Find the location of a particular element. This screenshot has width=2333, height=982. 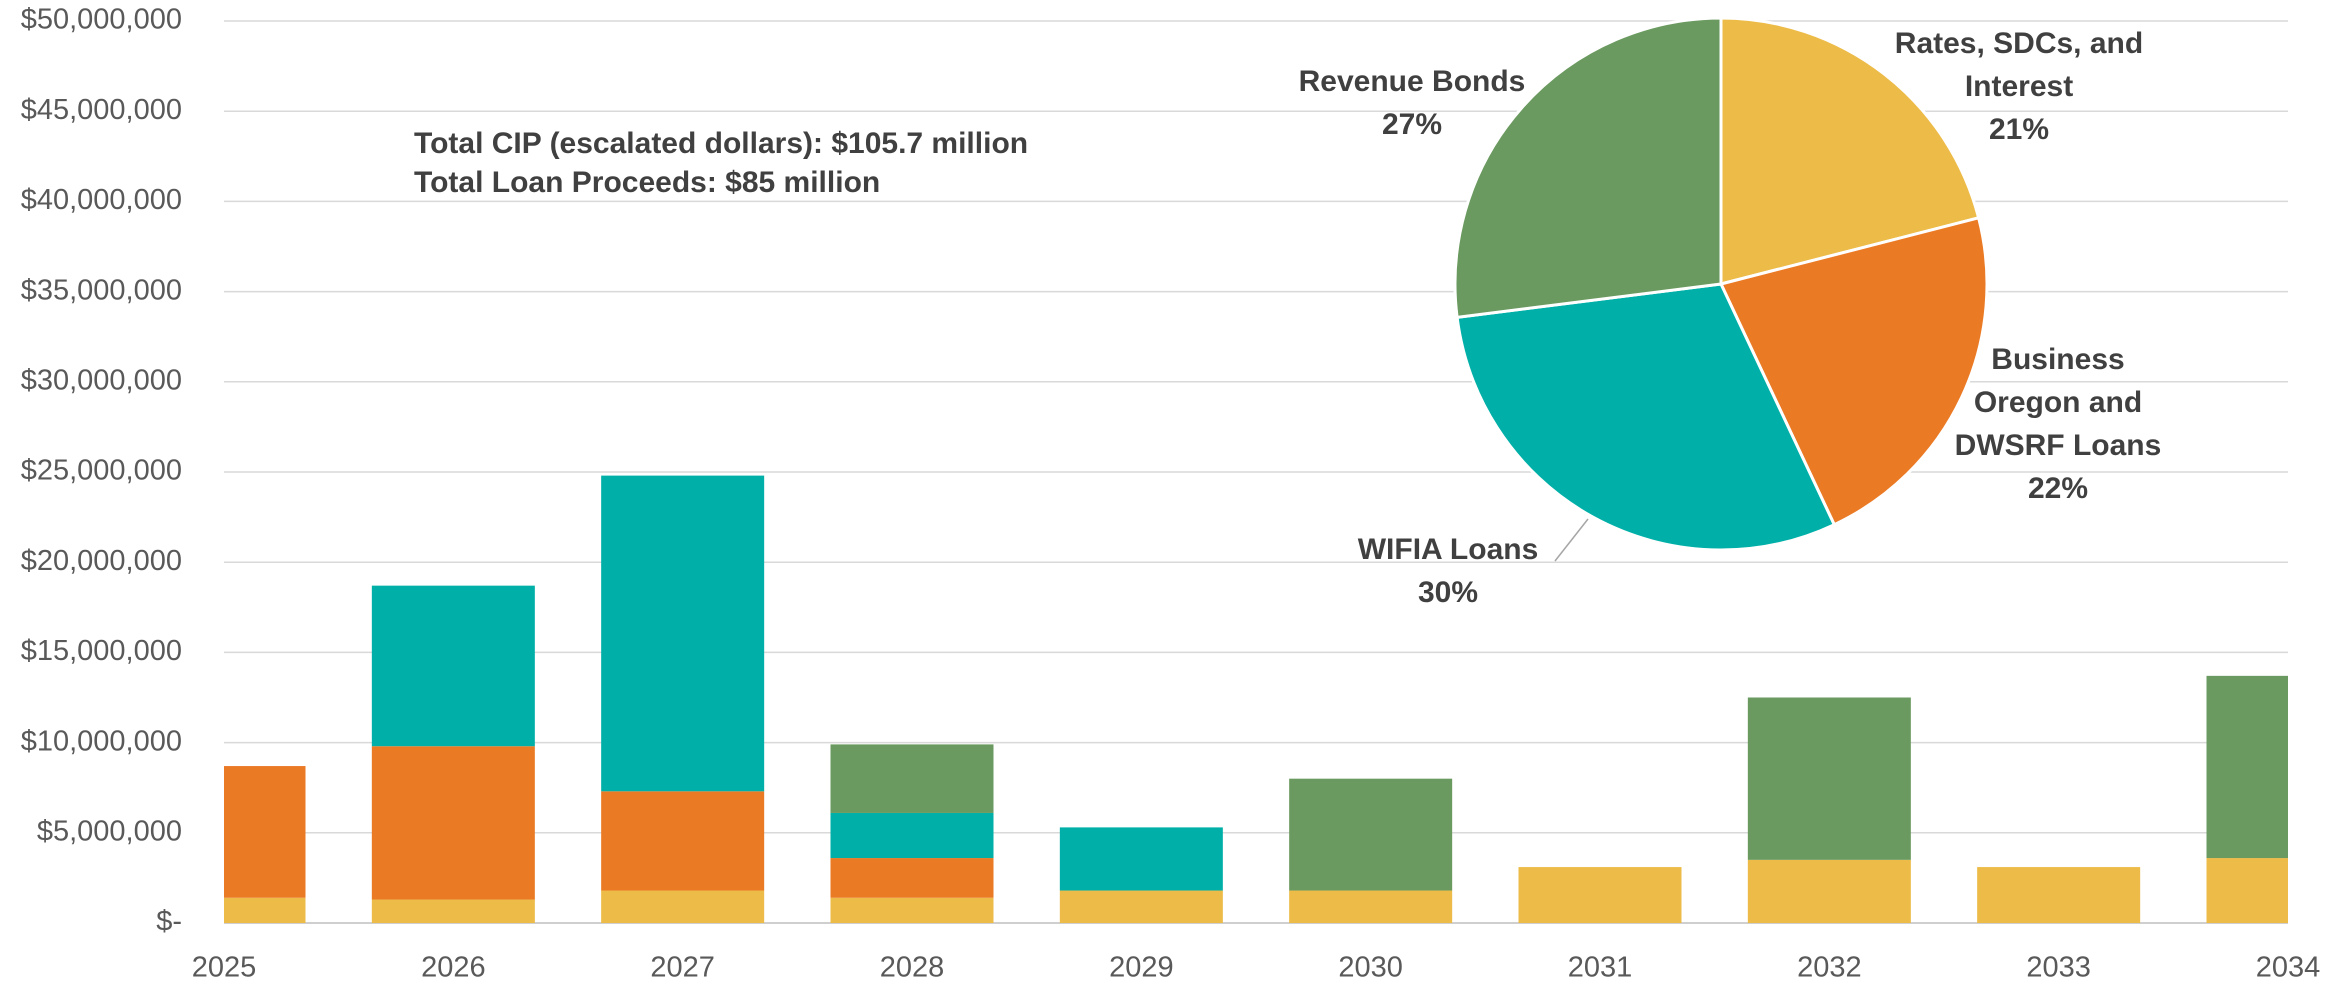

pie-label: Rates, SDCs, and Interest 21% is located at coordinates (2019, 86).